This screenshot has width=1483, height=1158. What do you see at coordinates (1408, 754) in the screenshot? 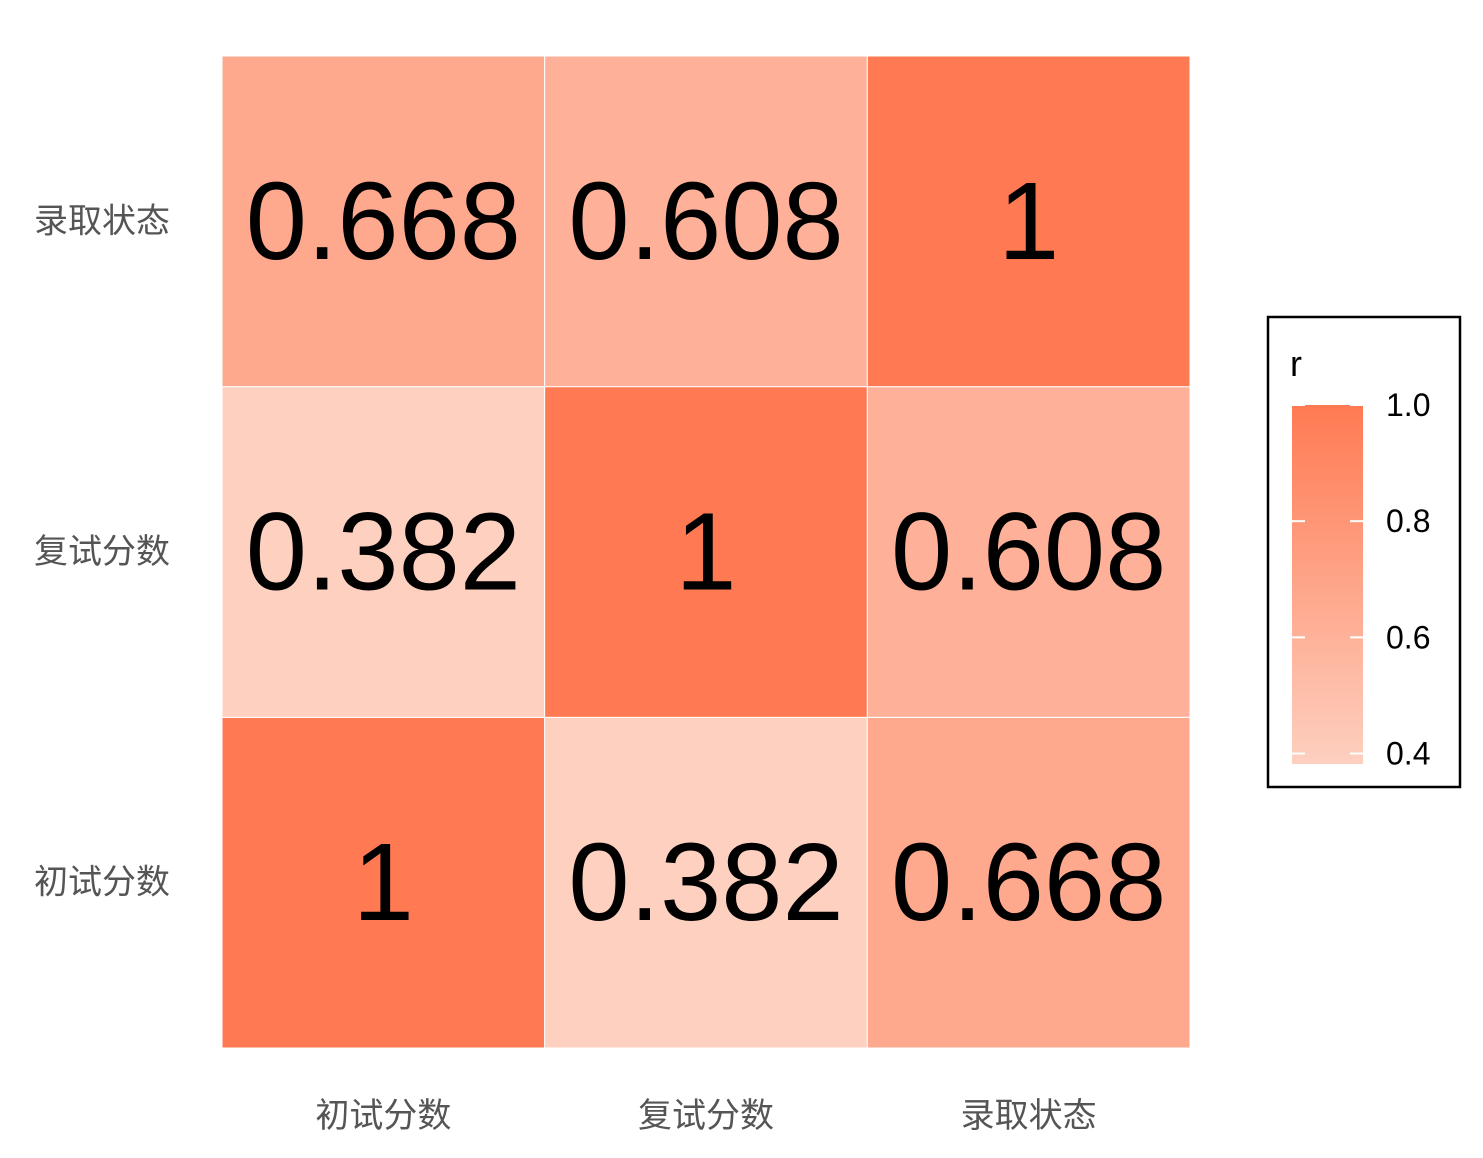
I see `legend-tick-label: 0.4` at bounding box center [1408, 754].